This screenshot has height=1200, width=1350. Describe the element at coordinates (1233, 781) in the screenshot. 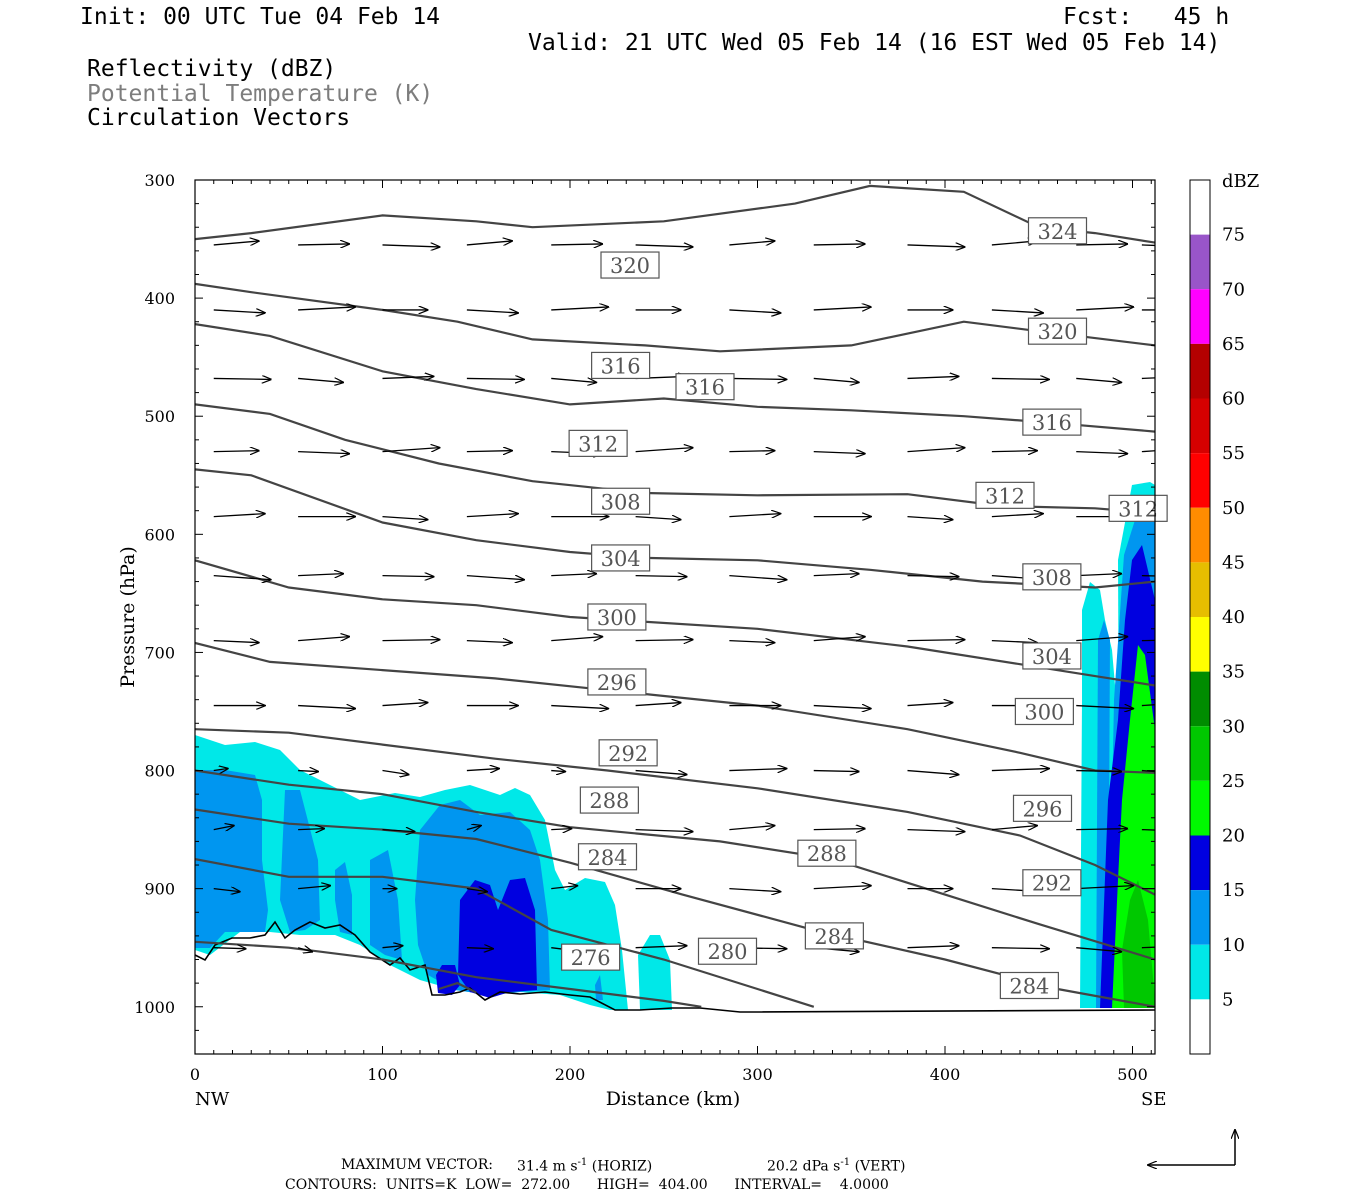

I see `colorbar-level-label: 25` at that location.